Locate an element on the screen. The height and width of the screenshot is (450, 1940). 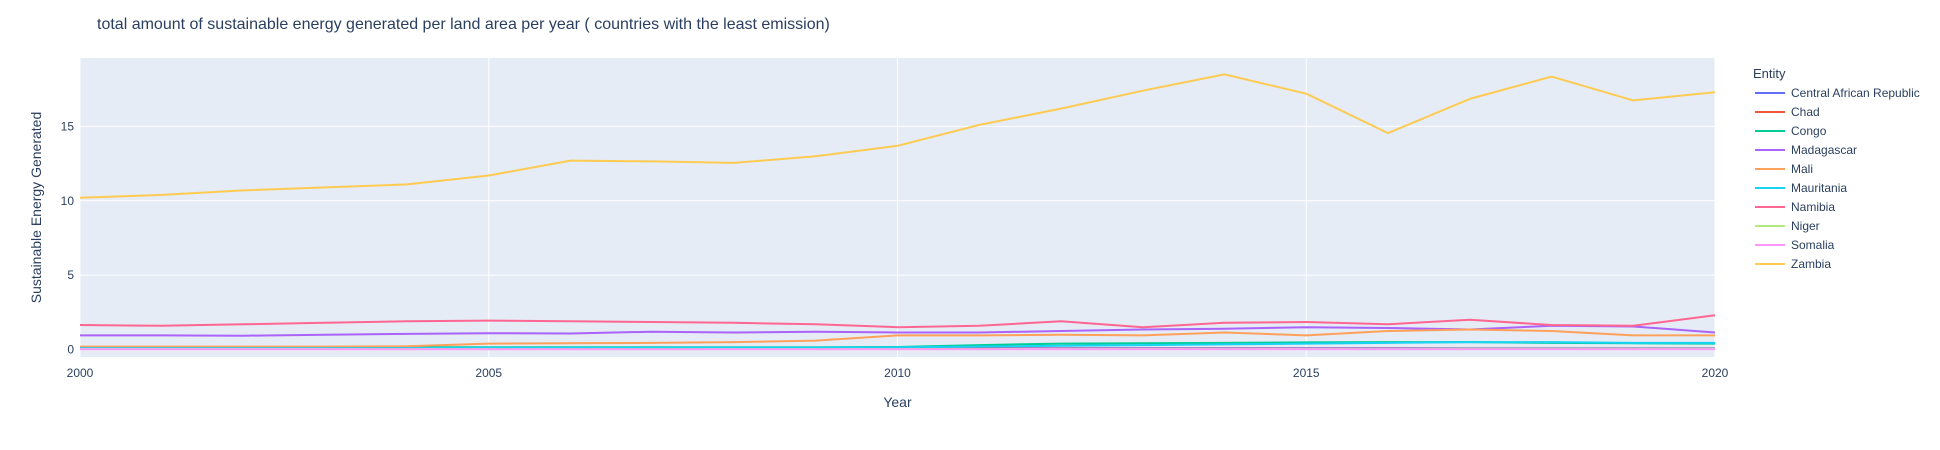
y-tick-label: 15 is located at coordinates (68, 126).